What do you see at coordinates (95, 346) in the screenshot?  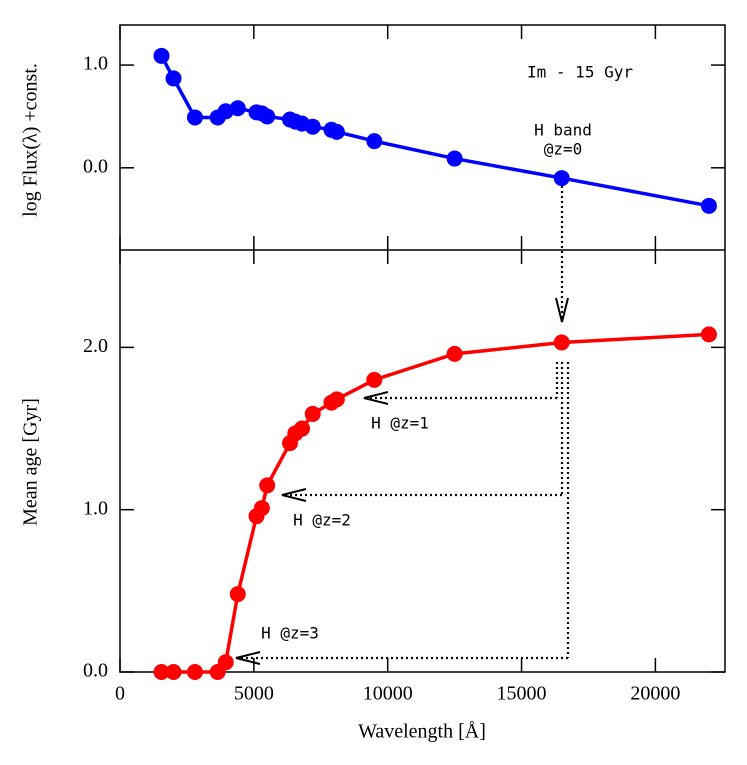 I see `y-tick-label: 2.0` at bounding box center [95, 346].